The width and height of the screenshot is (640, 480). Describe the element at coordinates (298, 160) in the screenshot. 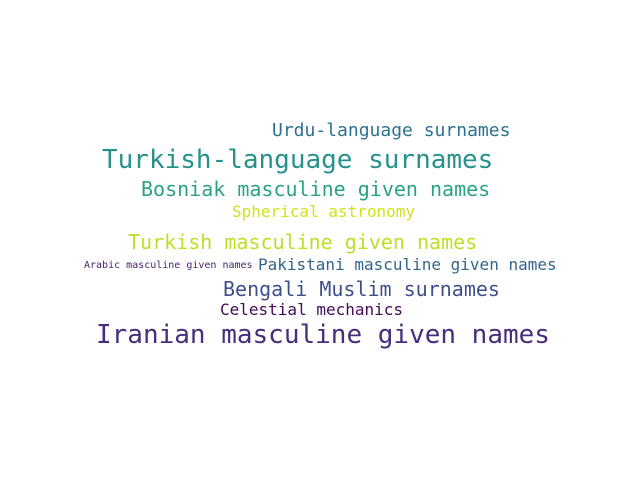

I see `word-cloud-term: Turkish-language surnames` at that location.